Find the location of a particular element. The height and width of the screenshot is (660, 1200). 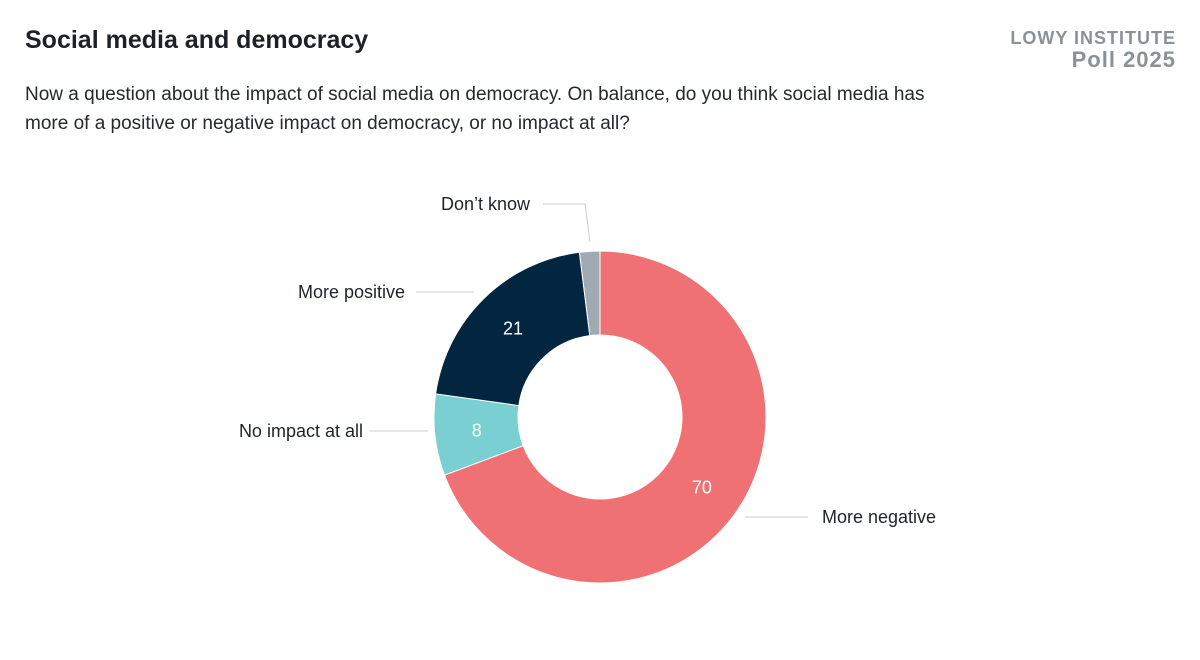

chart-title: Social media and democracy is located at coordinates (197, 40).